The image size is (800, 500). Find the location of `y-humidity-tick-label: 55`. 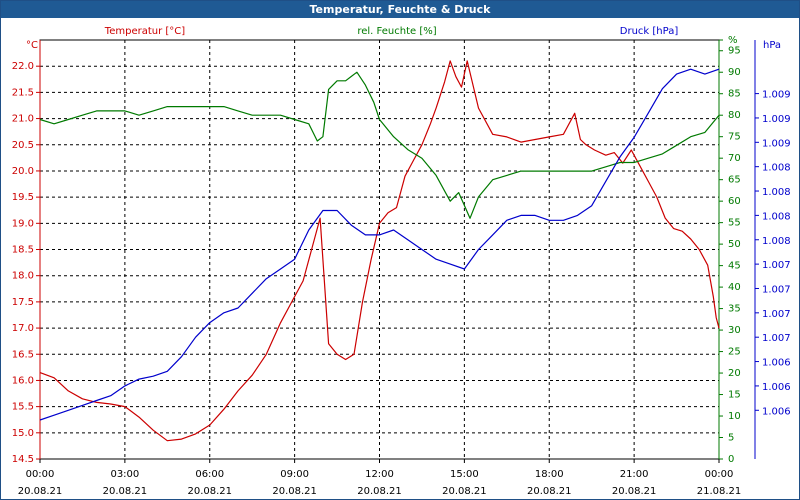

y-humidity-tick-label: 55 is located at coordinates (734, 223).